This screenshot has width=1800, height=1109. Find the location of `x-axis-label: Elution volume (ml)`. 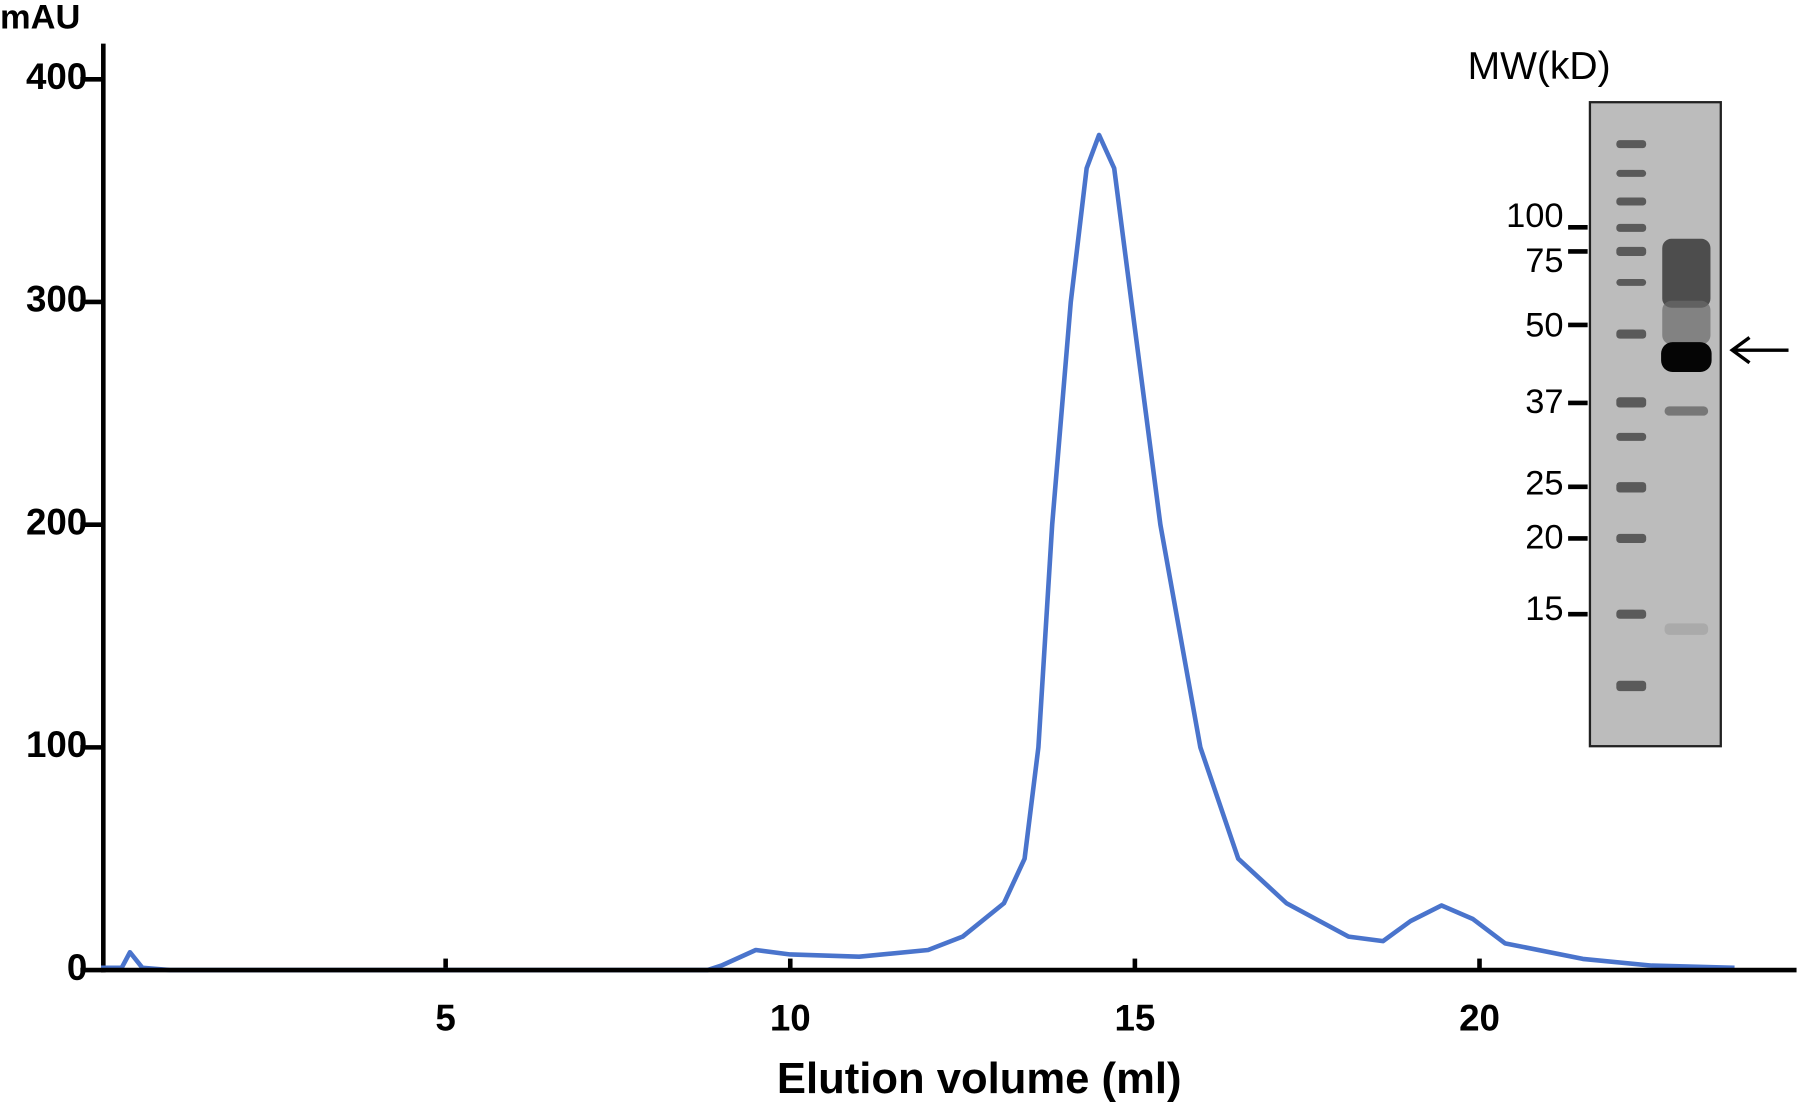

x-axis-label: Elution volume (ml) is located at coordinates (979, 1079).